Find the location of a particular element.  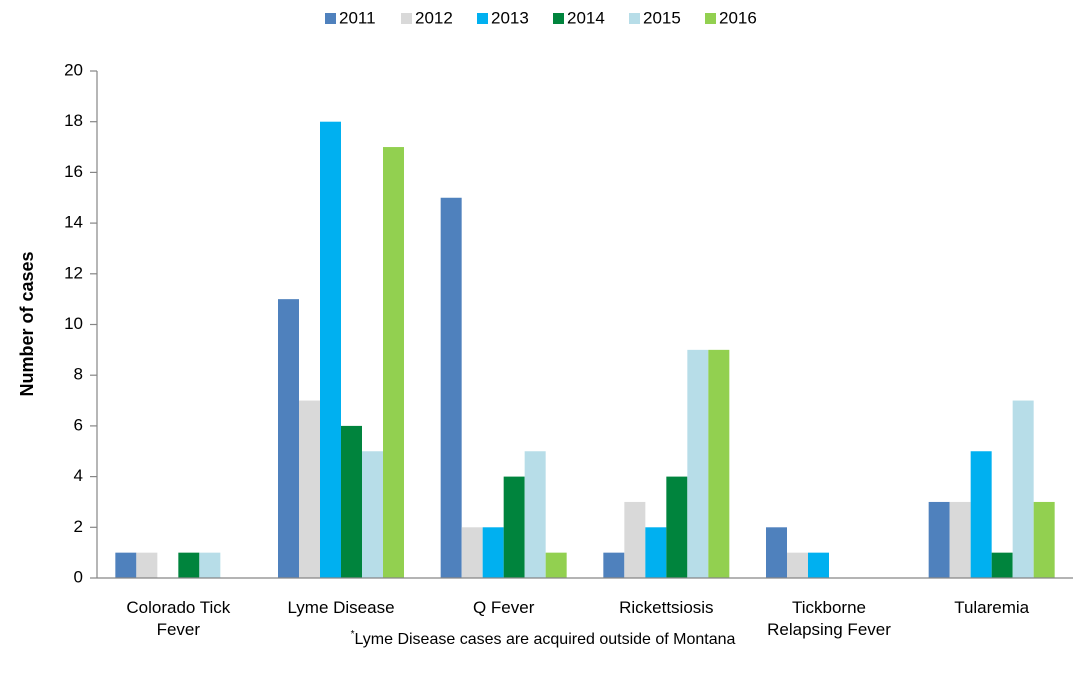

y-tick-label: 14 is located at coordinates (73, 222).